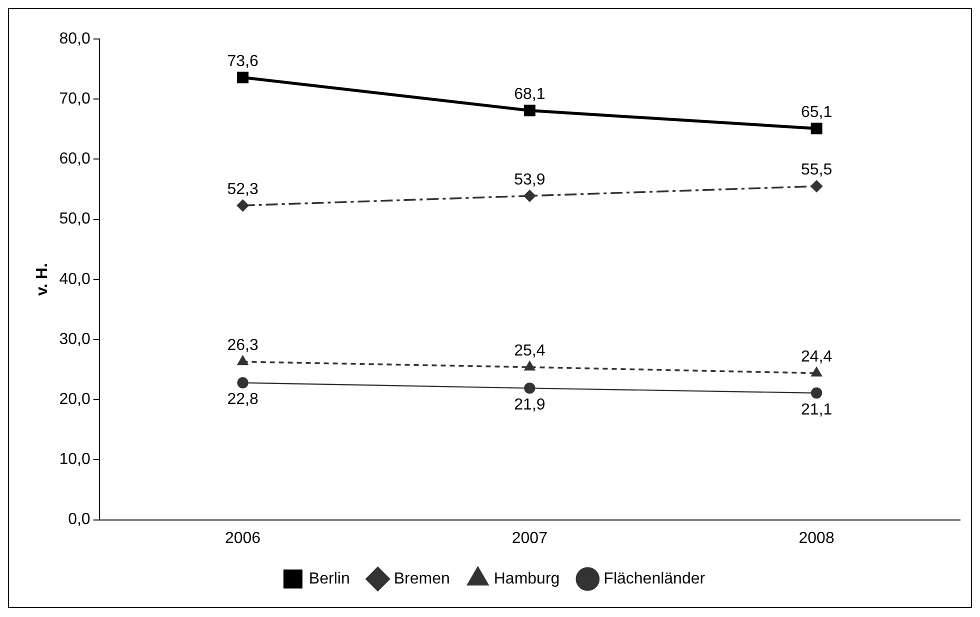 The image size is (980, 617). Describe the element at coordinates (79, 519) in the screenshot. I see `y-tick-label: 0,0` at that location.